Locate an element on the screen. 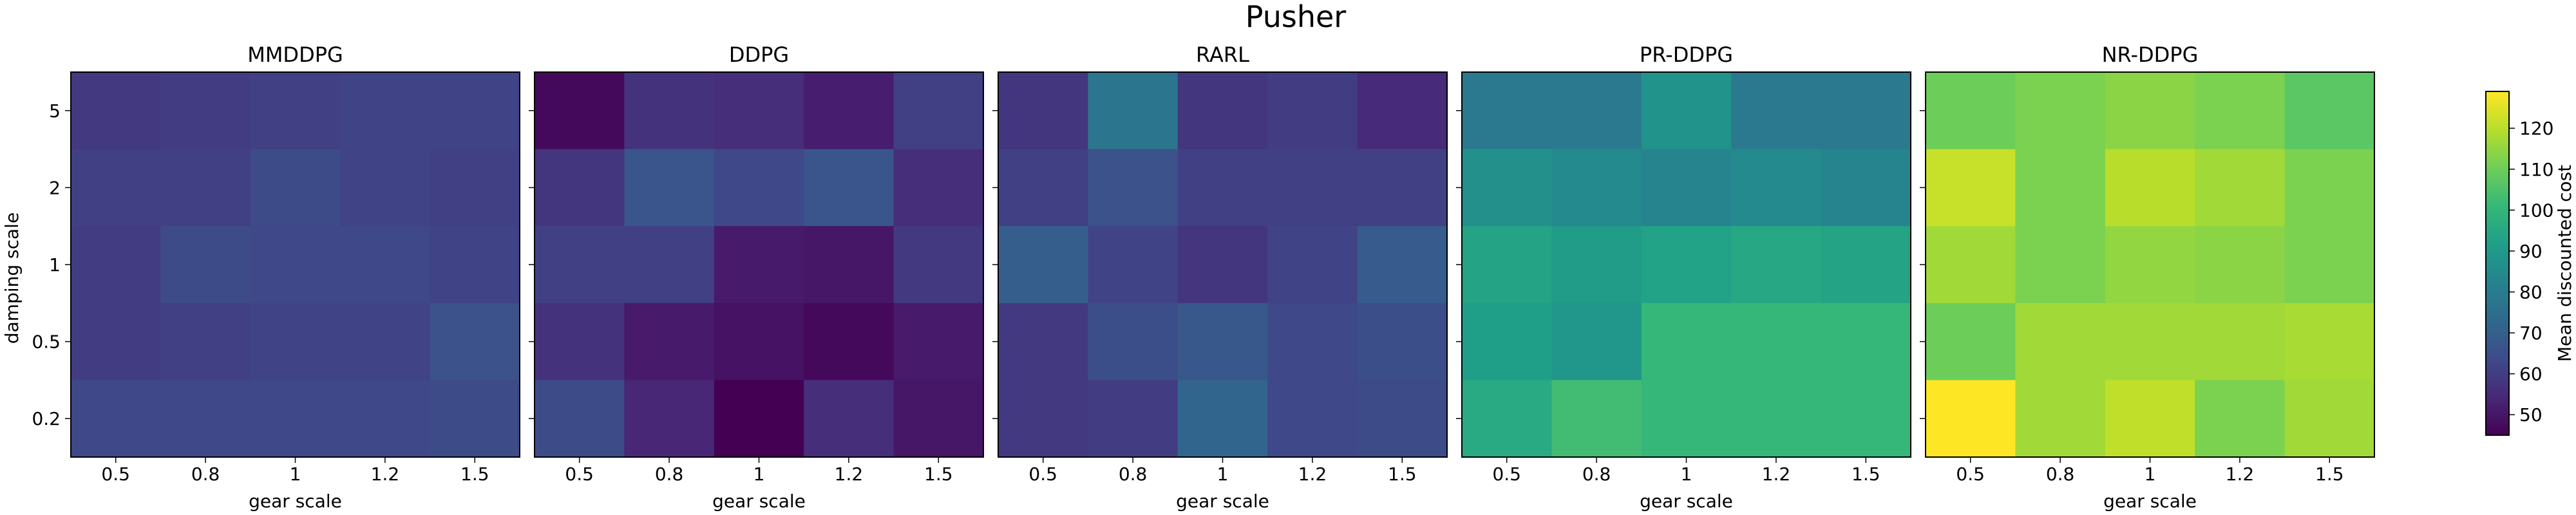 The image size is (2576, 515). y-tick-label: 1 is located at coordinates (55, 265).